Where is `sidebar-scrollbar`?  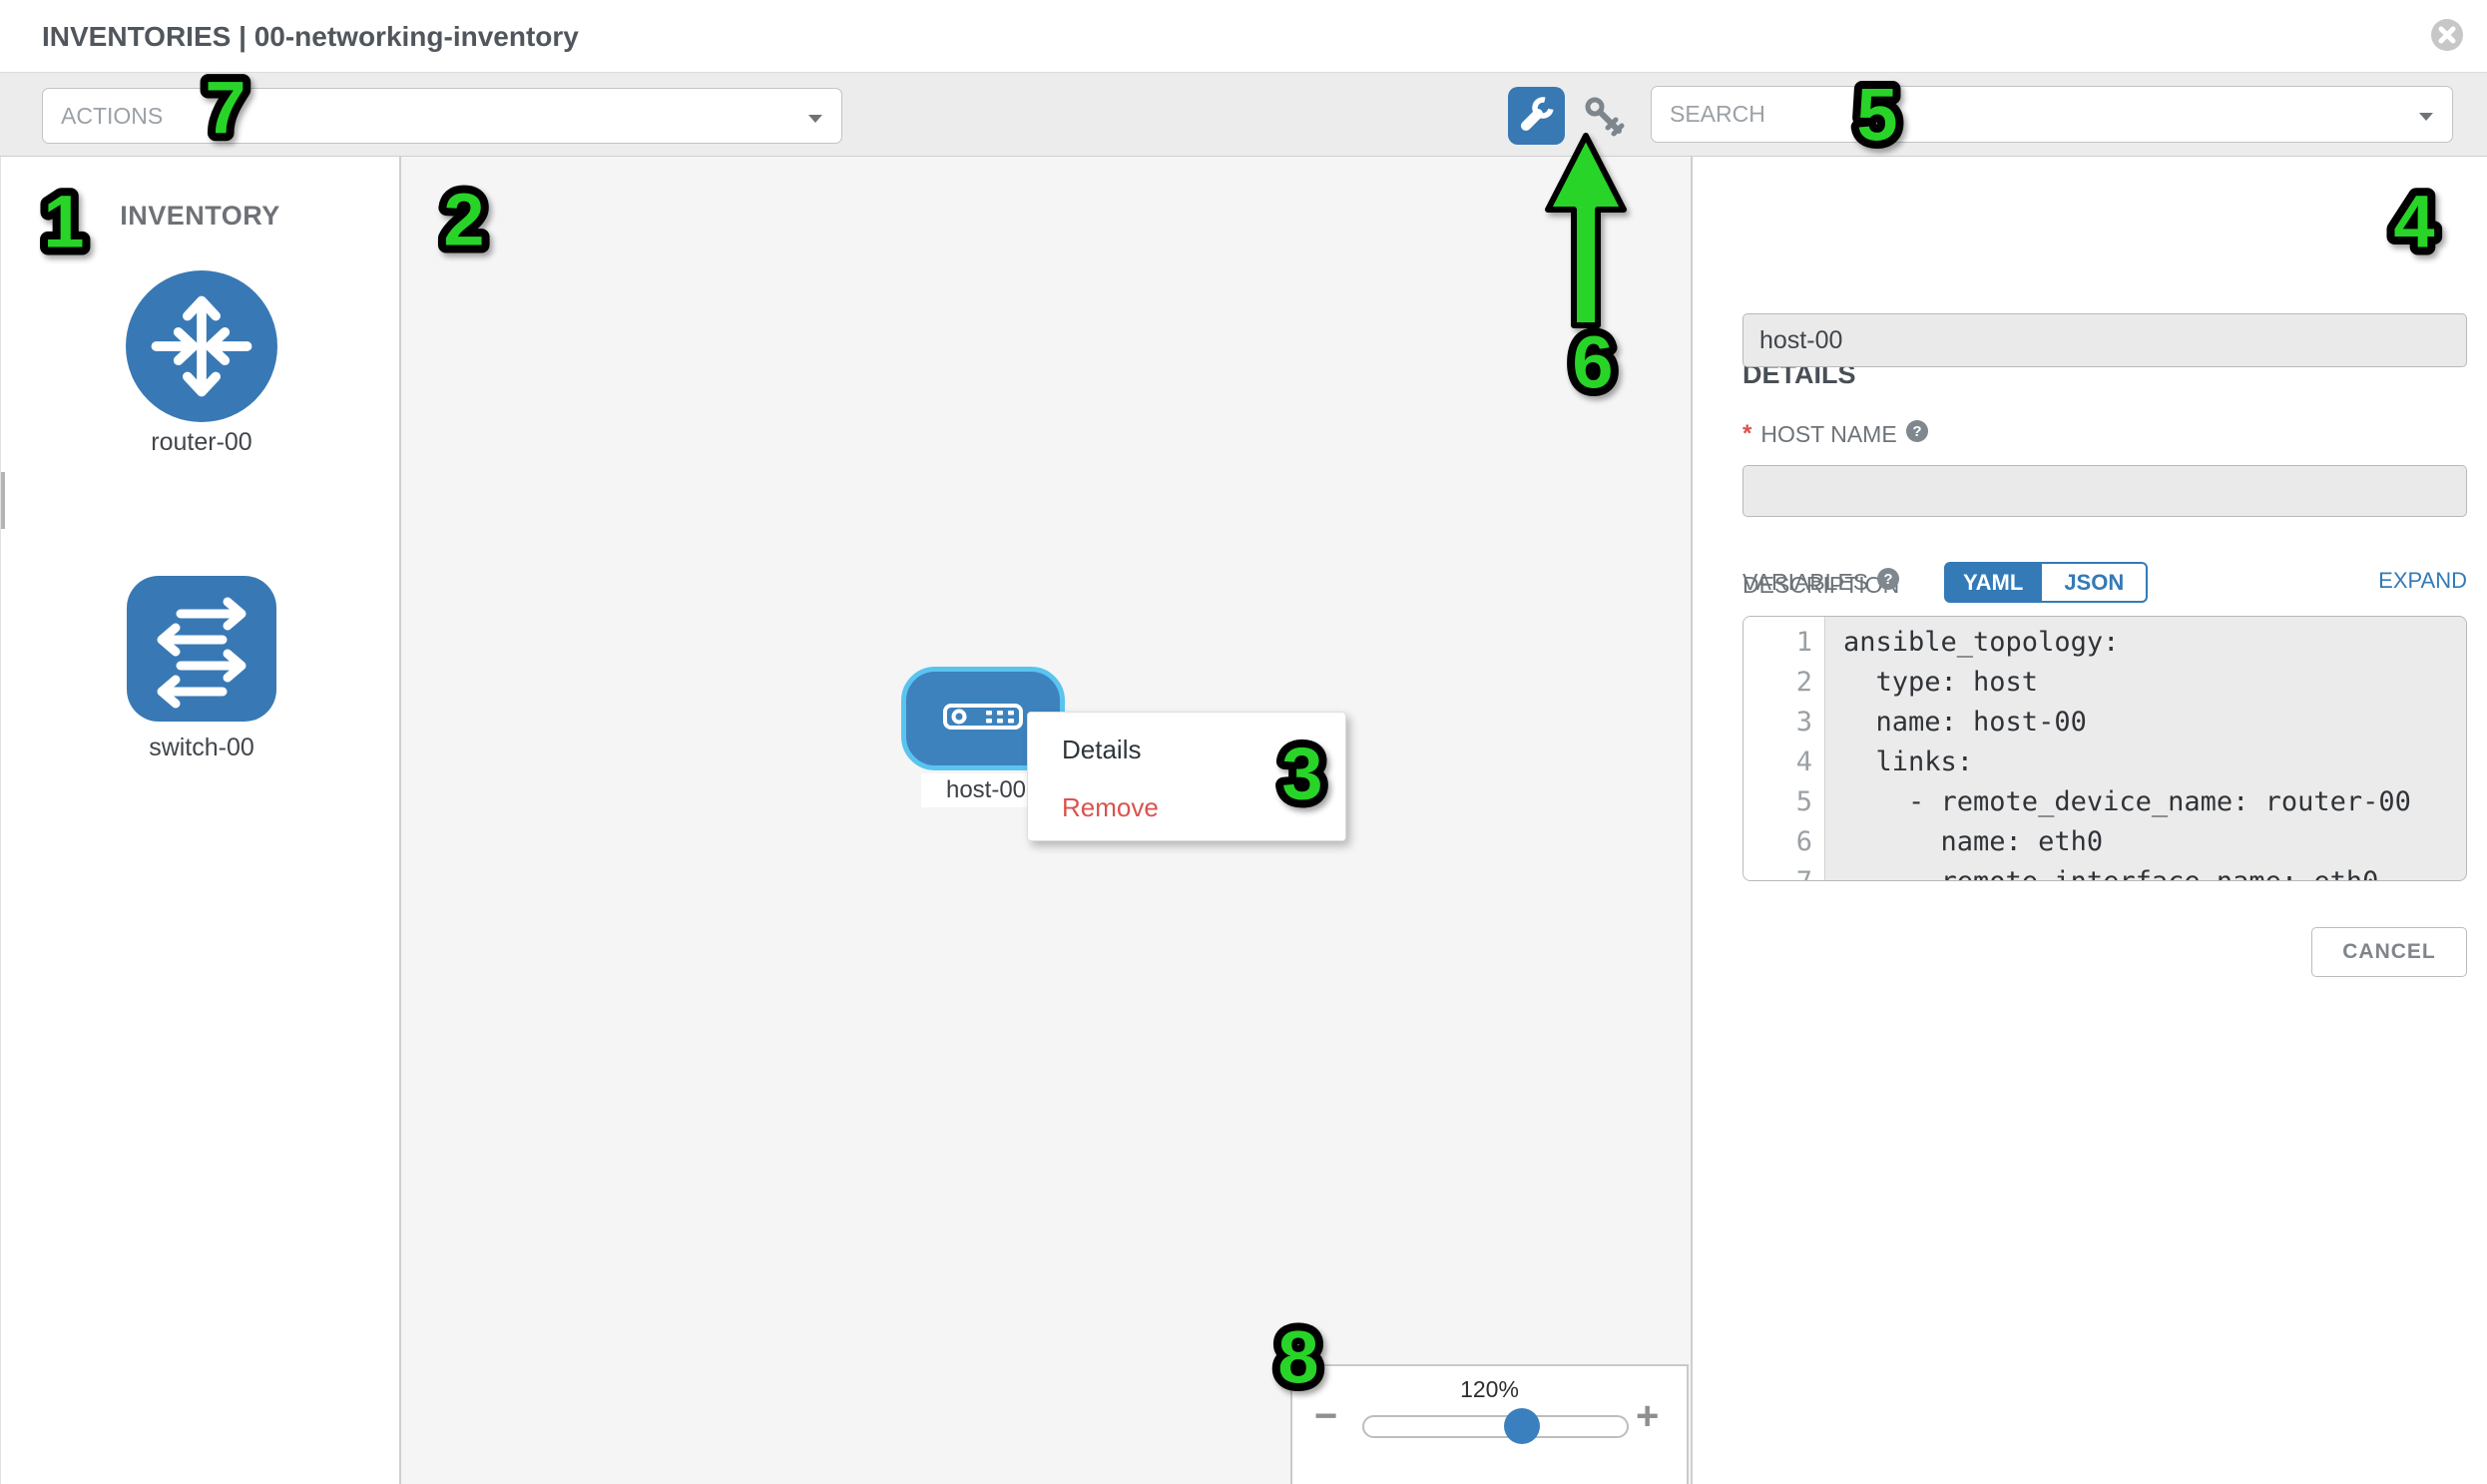 sidebar-scrollbar is located at coordinates (3, 500).